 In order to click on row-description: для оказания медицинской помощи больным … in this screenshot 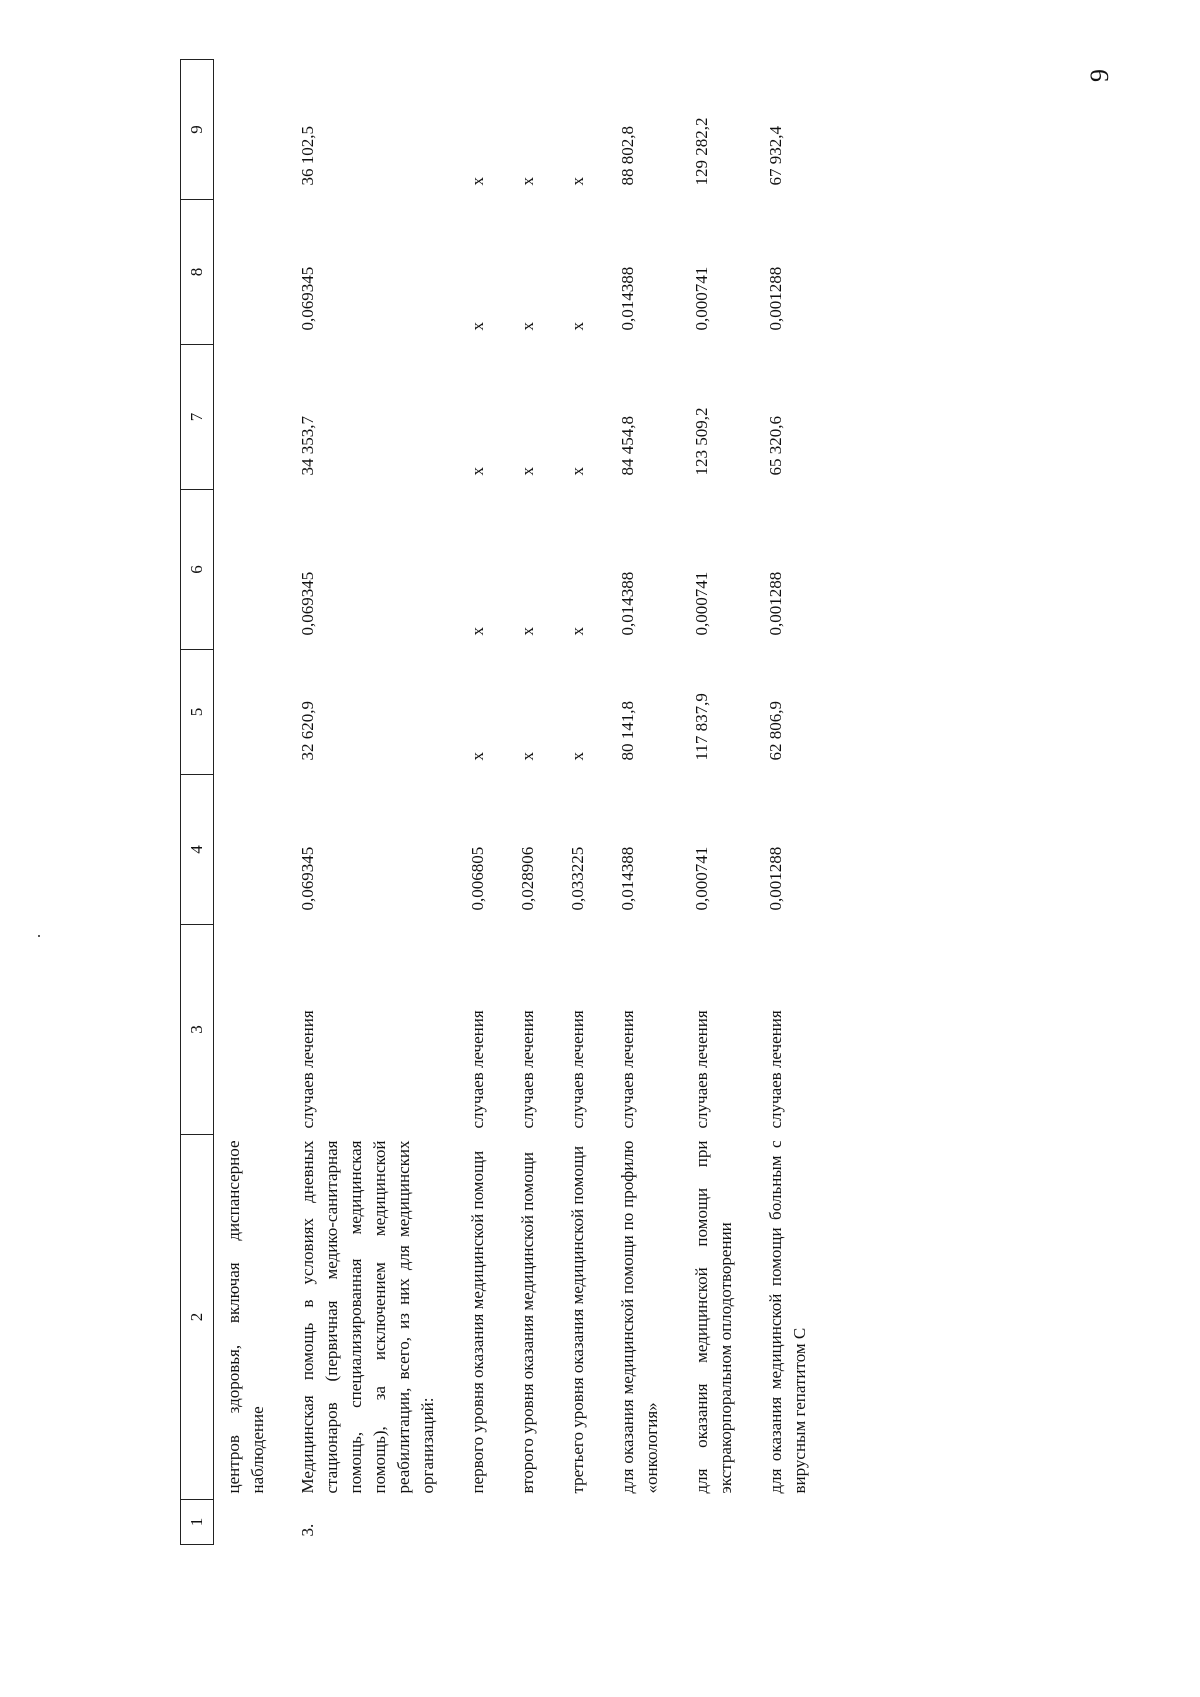, I will do `click(787, 1317)`.